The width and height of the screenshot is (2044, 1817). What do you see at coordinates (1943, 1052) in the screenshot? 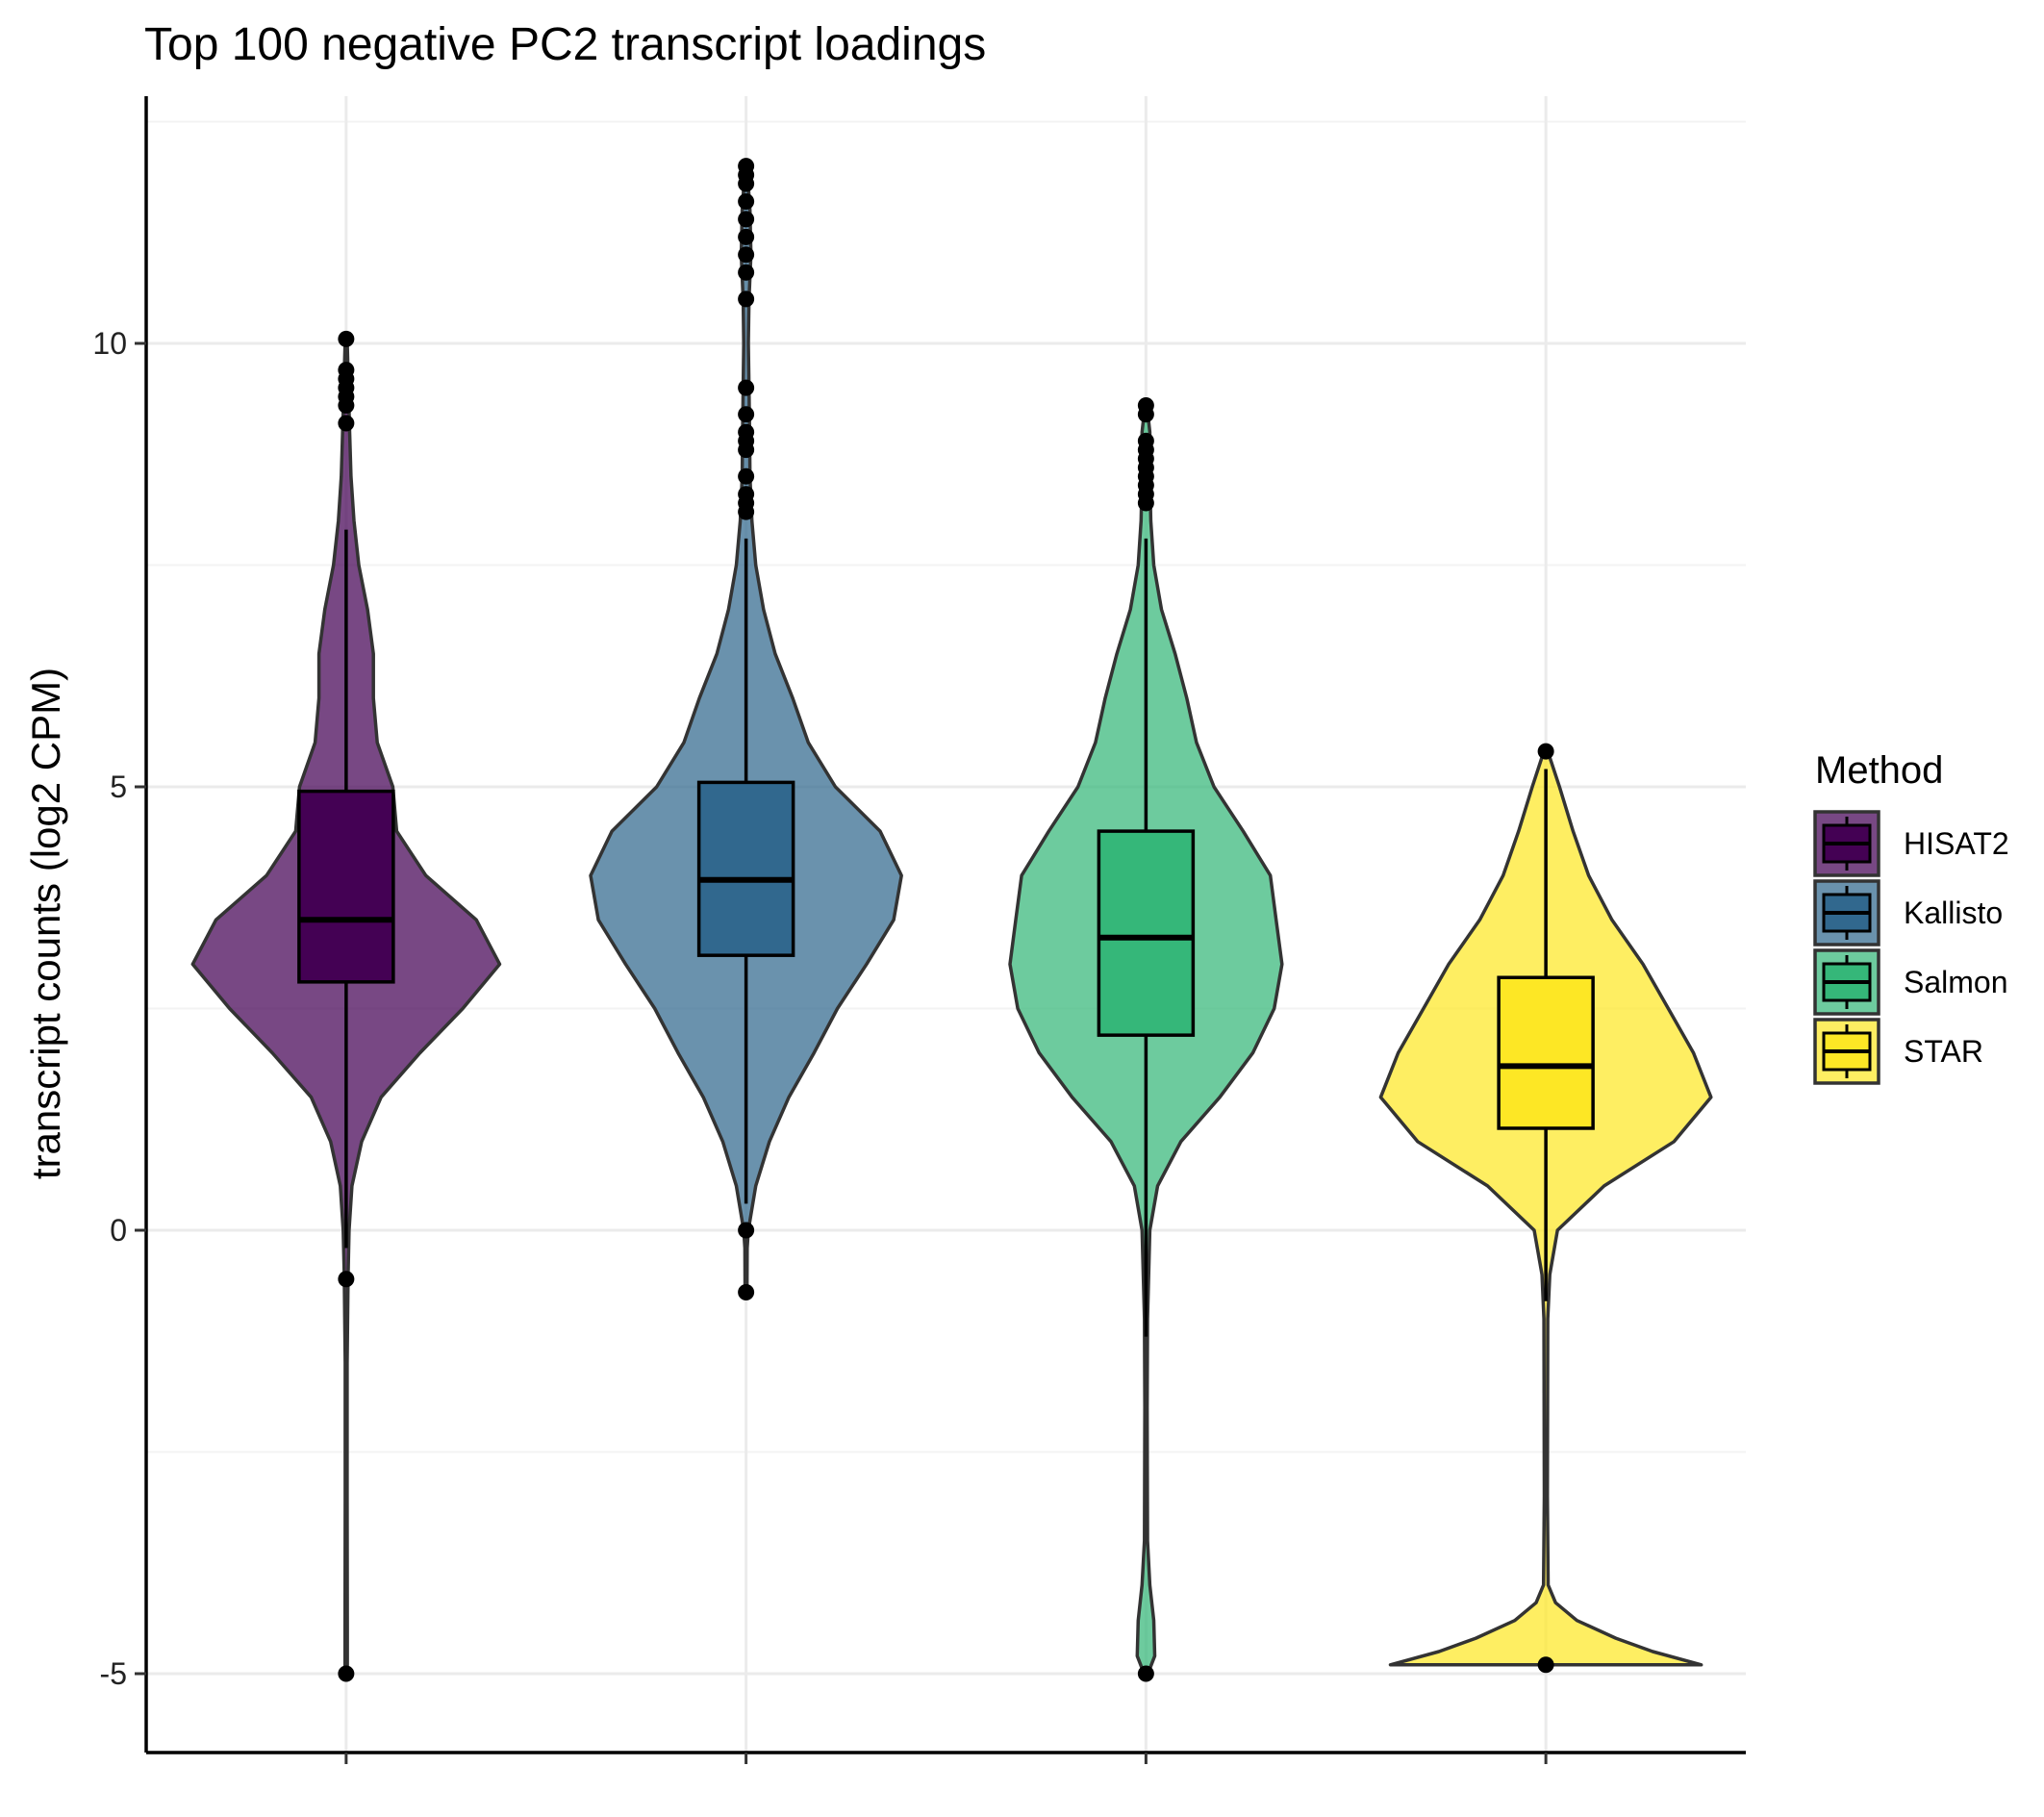
I see `legend-label: STAR` at bounding box center [1943, 1052].